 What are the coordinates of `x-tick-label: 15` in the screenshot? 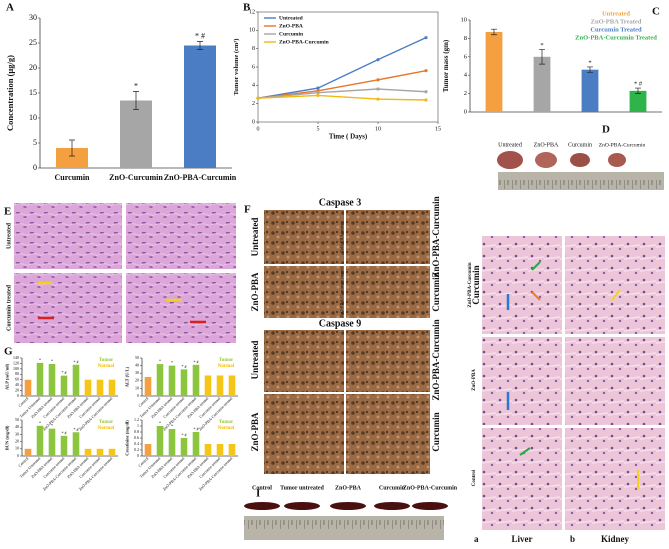 It's located at (438, 129).